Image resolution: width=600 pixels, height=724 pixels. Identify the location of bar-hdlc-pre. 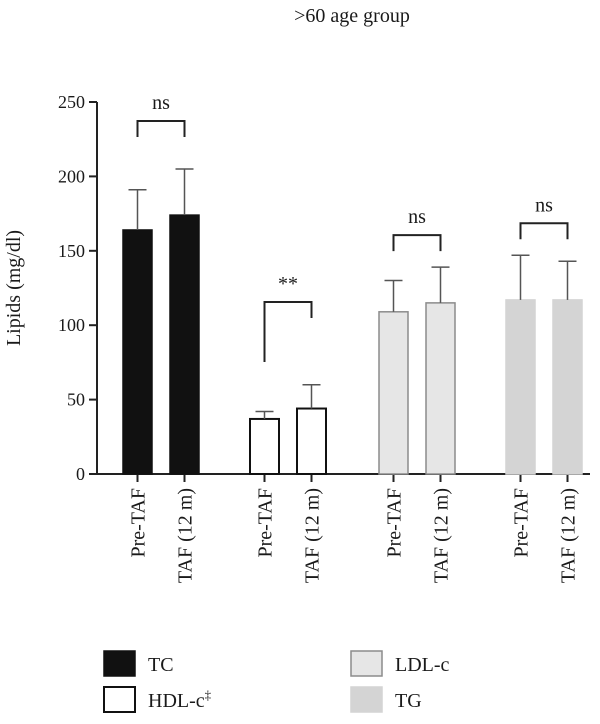
(264, 446).